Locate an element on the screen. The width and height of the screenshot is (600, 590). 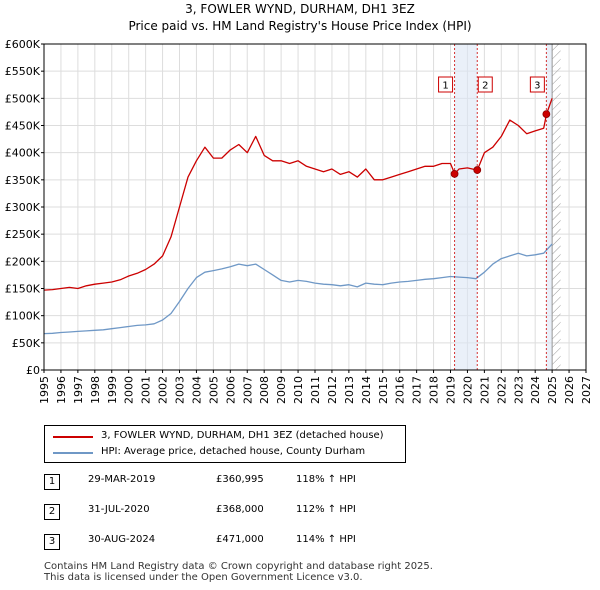
y-tick-label: £250K is located at coordinates (23, 234).